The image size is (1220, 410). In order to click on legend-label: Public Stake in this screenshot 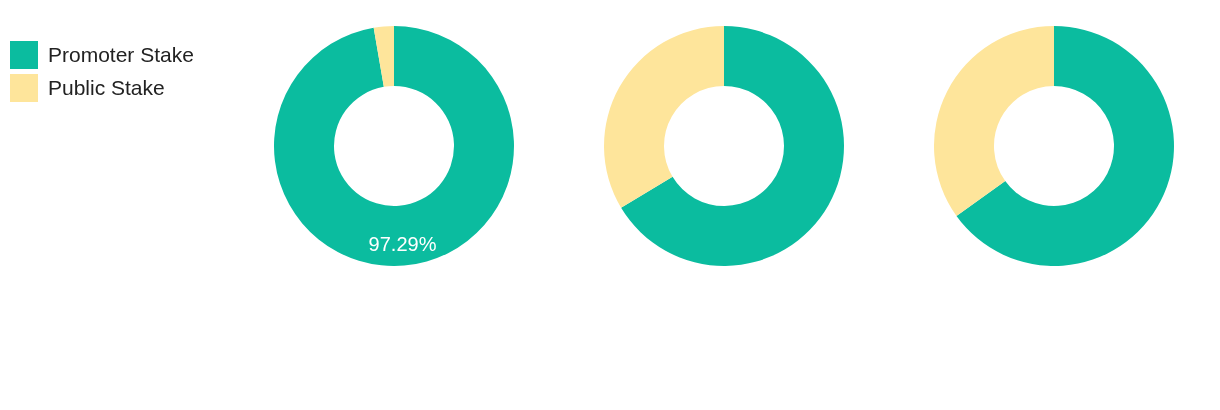, I will do `click(106, 87)`.